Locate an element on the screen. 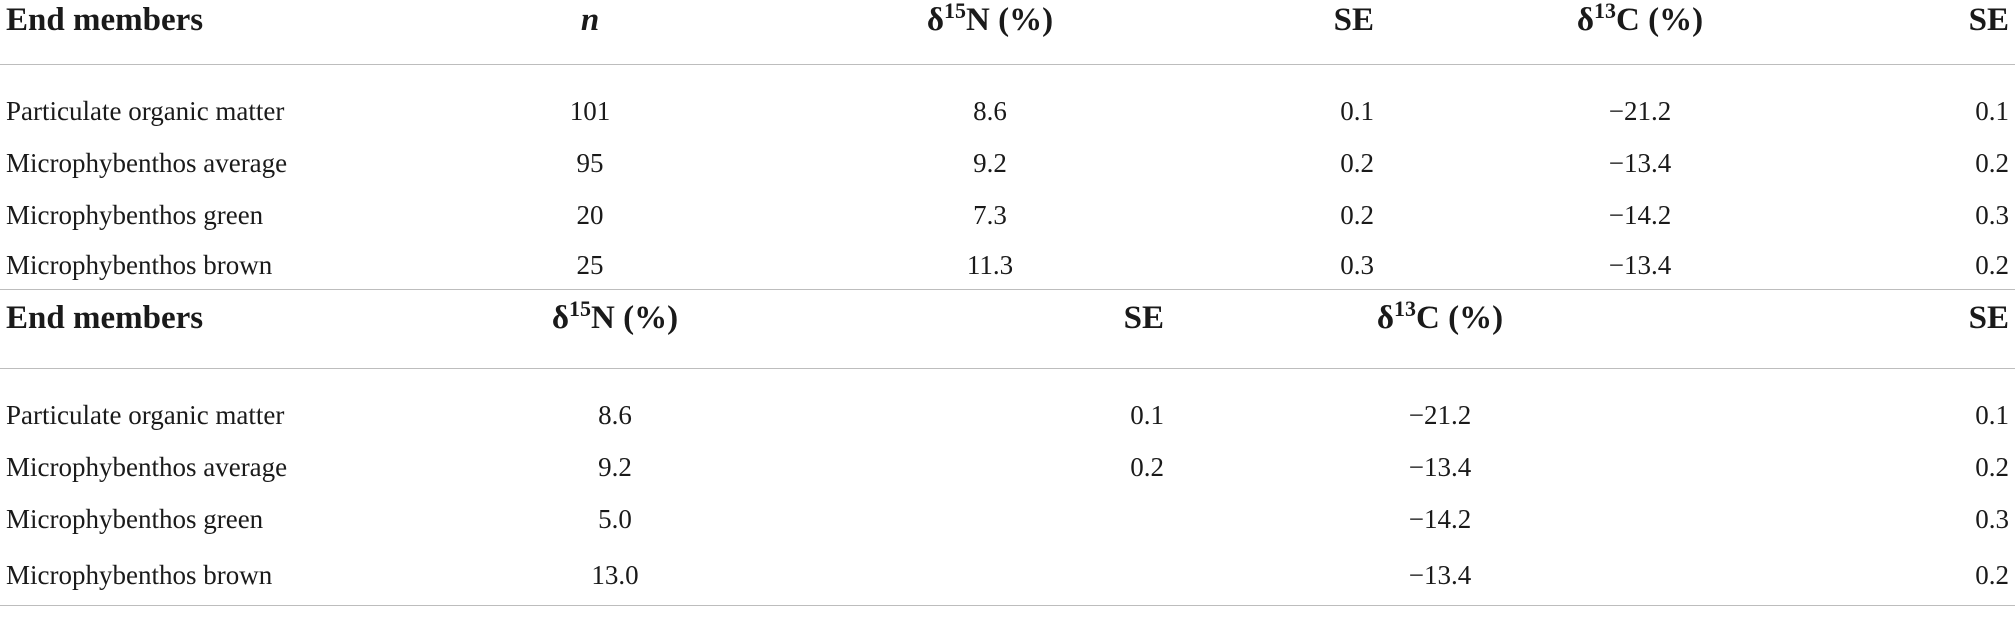 The image size is (2015, 619). table-row: Microphybenthos green 5.0 −14.2 0.3 is located at coordinates (1007, 519).